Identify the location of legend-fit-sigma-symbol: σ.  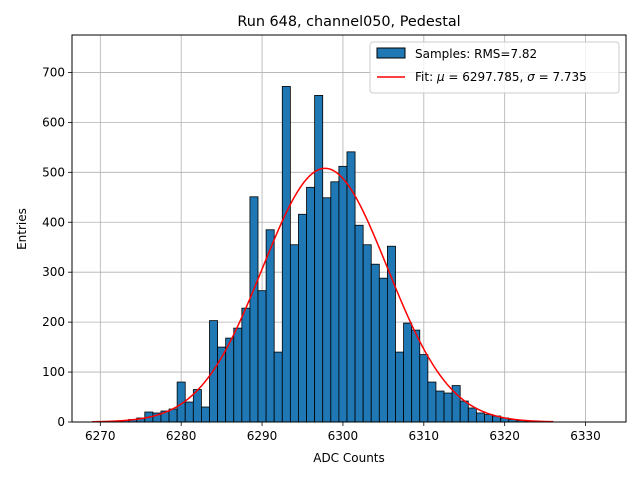
(531, 77).